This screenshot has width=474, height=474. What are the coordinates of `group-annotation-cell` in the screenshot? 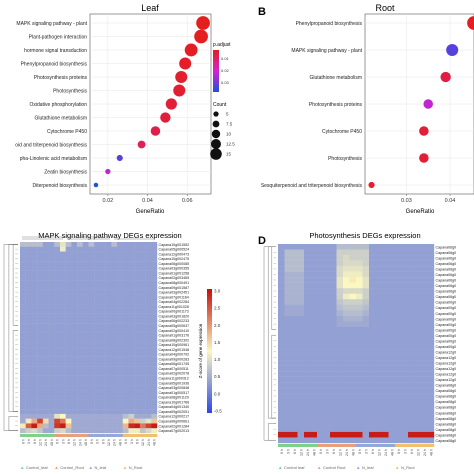 It's located at (392, 445).